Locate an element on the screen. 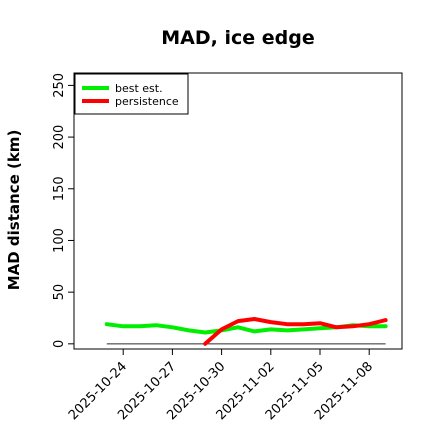 This screenshot has height=444, width=440. y-tick-label-0: 0 is located at coordinates (59, 344).